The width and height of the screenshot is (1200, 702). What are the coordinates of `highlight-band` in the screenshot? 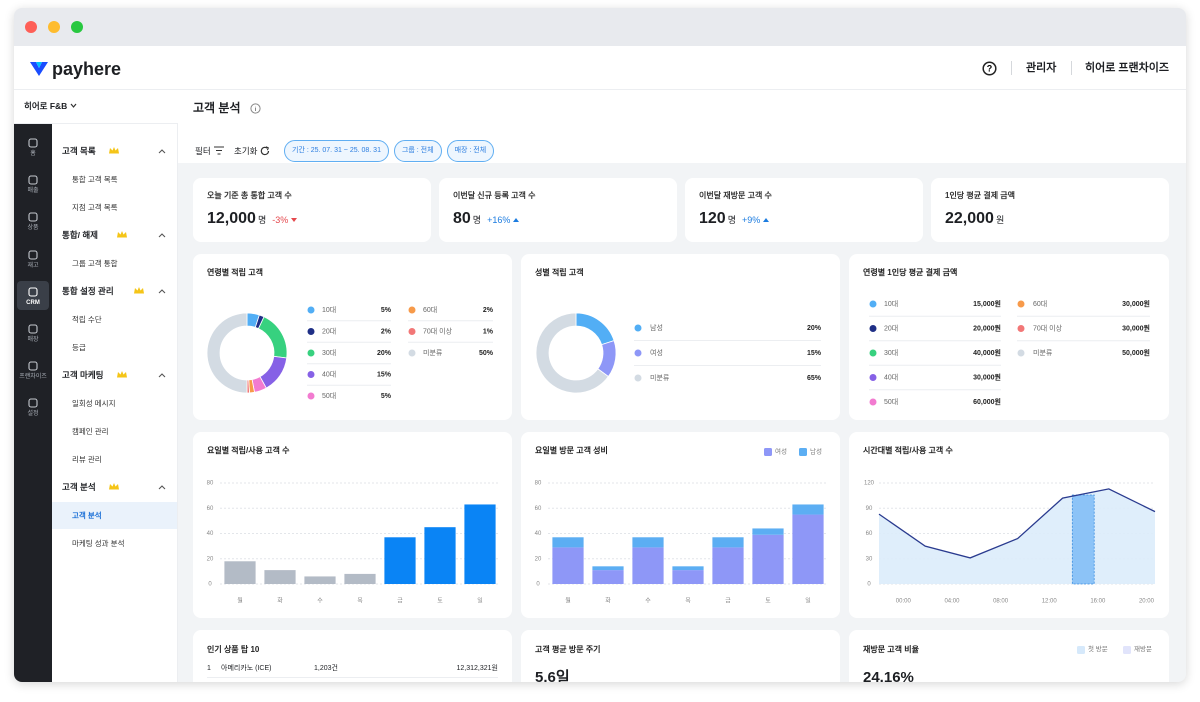 It's located at (1083, 539).